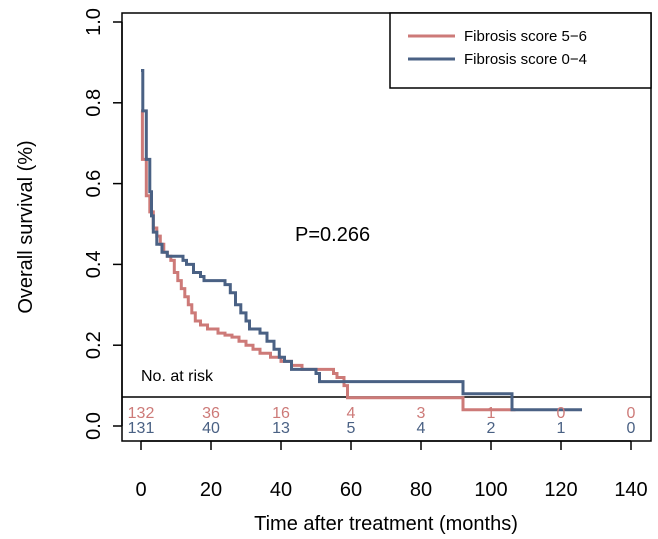  I want to click on x-tick-label: 60, so click(351, 490).